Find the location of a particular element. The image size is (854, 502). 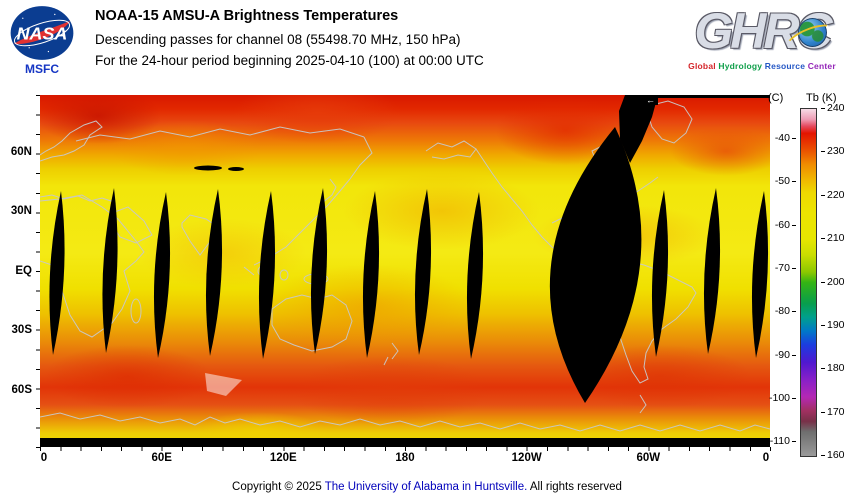

lon-label-120w: 120W is located at coordinates (526, 458).